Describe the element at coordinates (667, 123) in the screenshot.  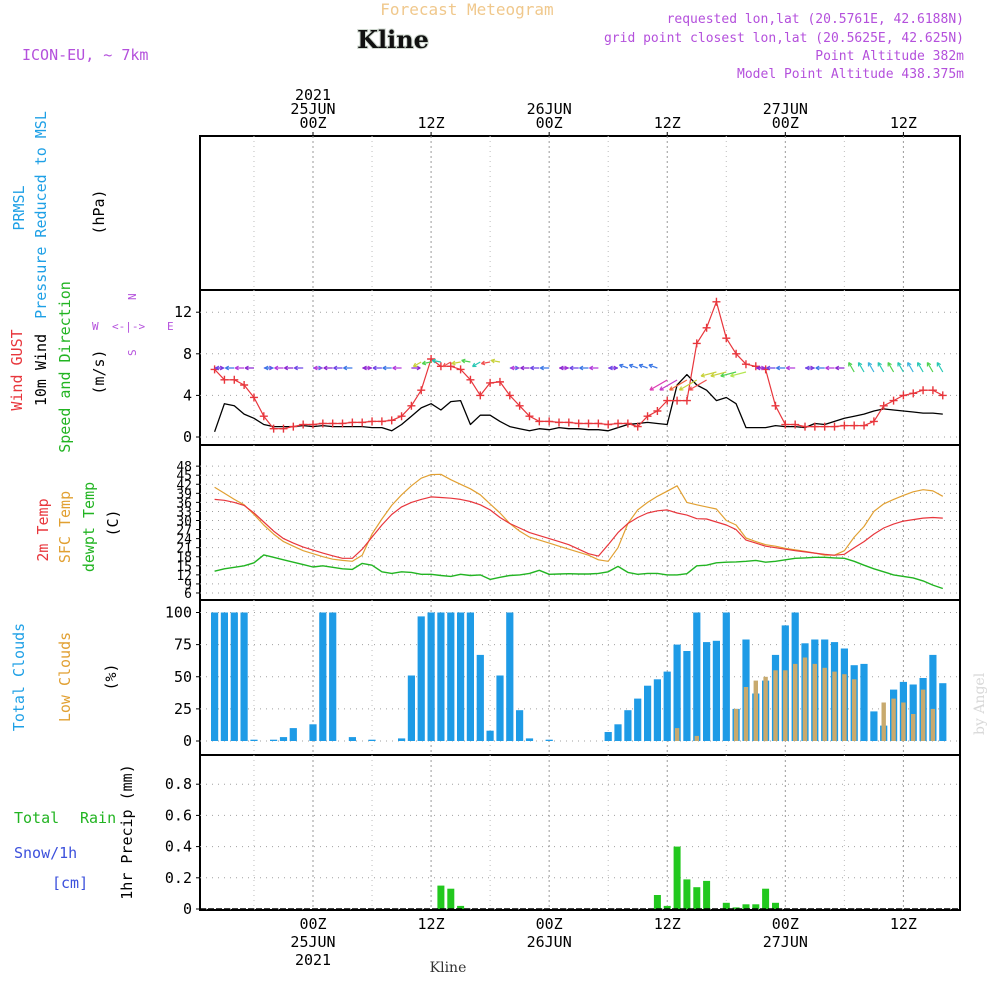
I see `top-time-label: 12Z` at that location.